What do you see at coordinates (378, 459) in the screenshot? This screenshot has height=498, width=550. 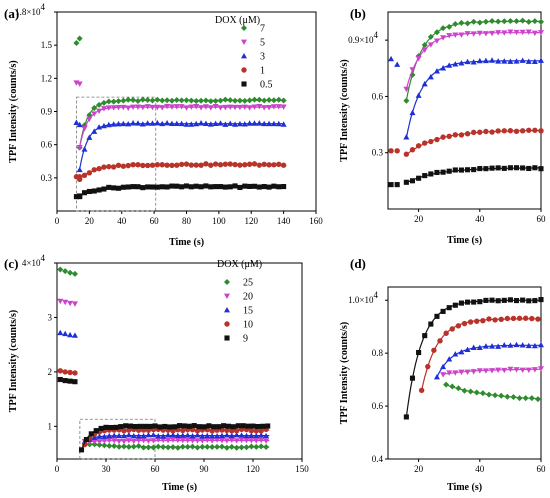 I see `y-tick-label: 0.4` at bounding box center [378, 459].